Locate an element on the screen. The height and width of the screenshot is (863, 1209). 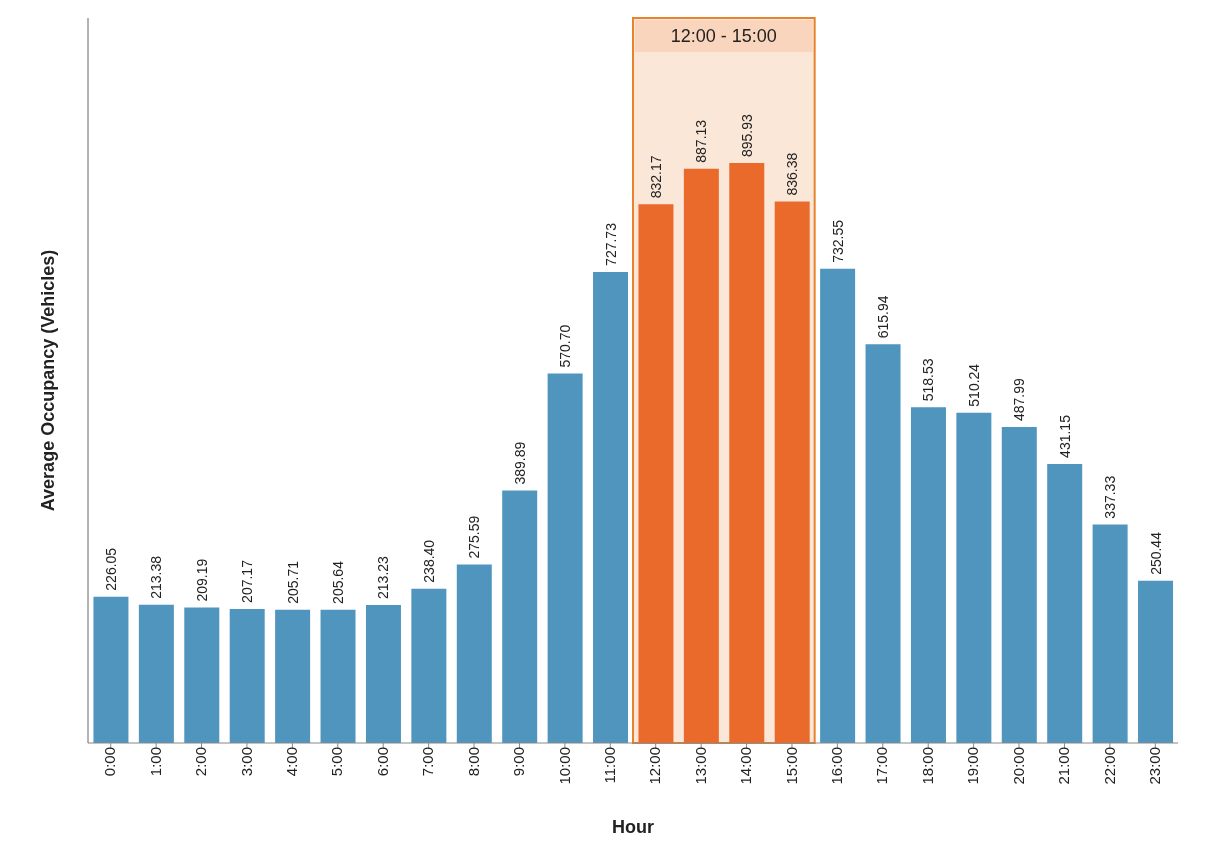
data-label: 207.17 is located at coordinates (247, 581).